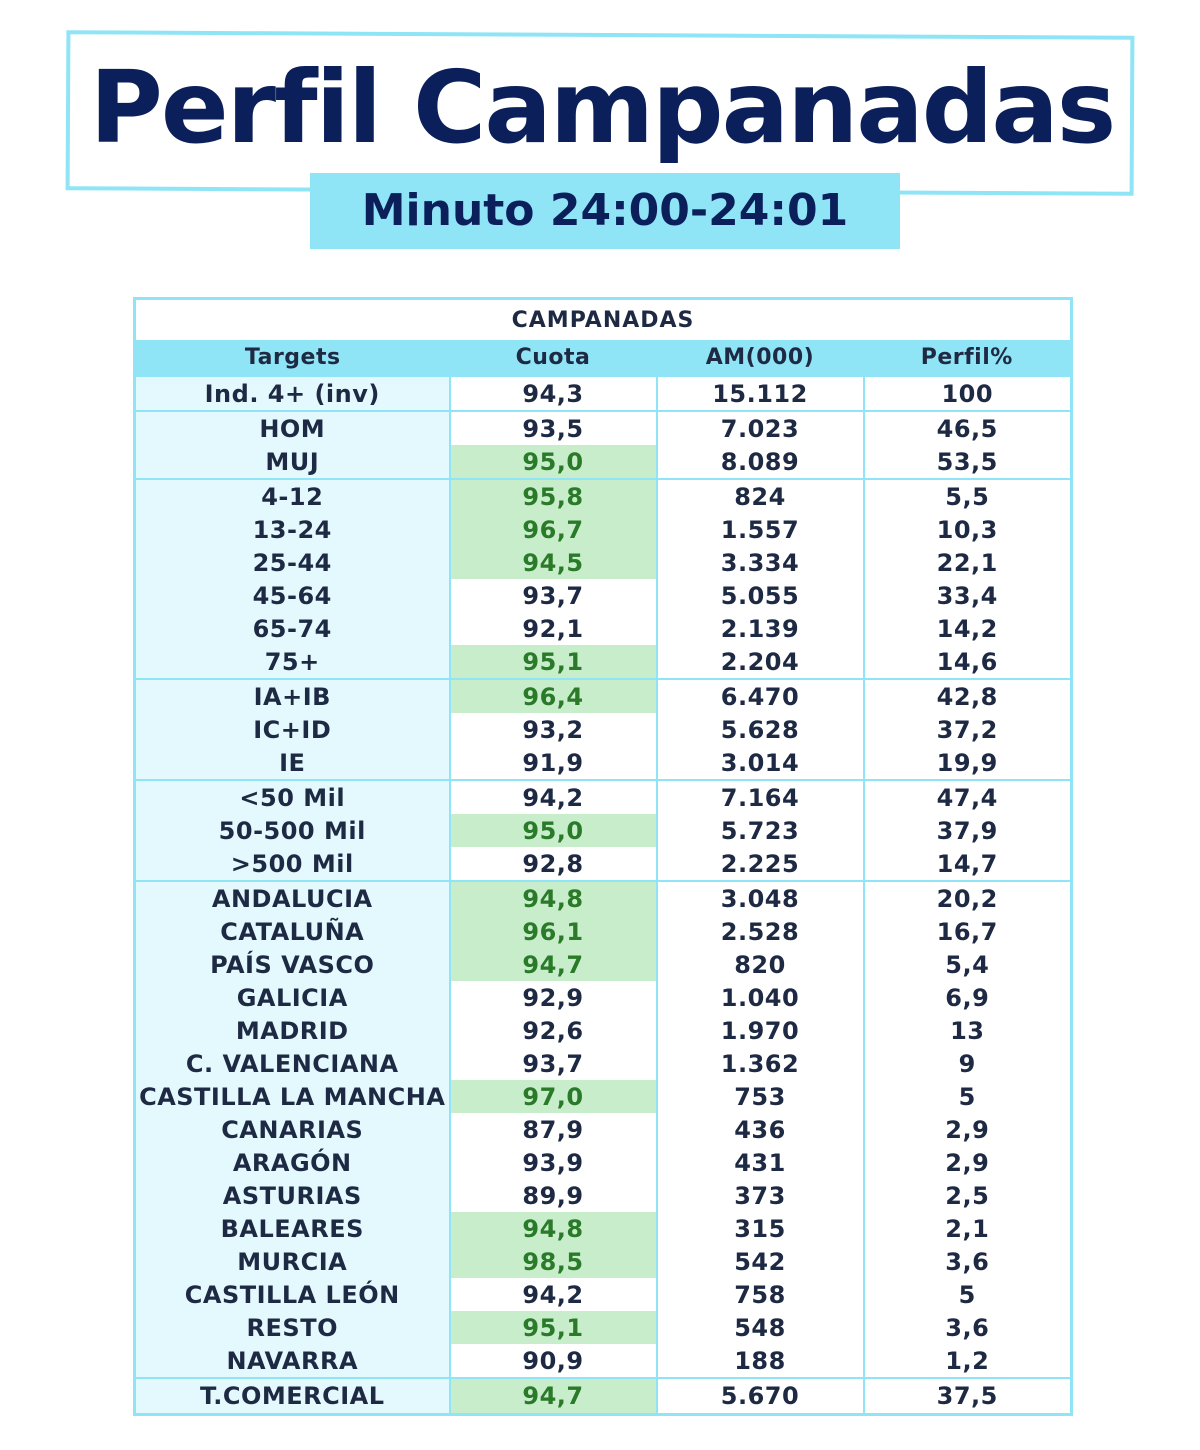 Image resolution: width=1200 pixels, height=1450 pixels. What do you see at coordinates (552, 1261) in the screenshot?
I see `cell-cuota: 98,5` at bounding box center [552, 1261].